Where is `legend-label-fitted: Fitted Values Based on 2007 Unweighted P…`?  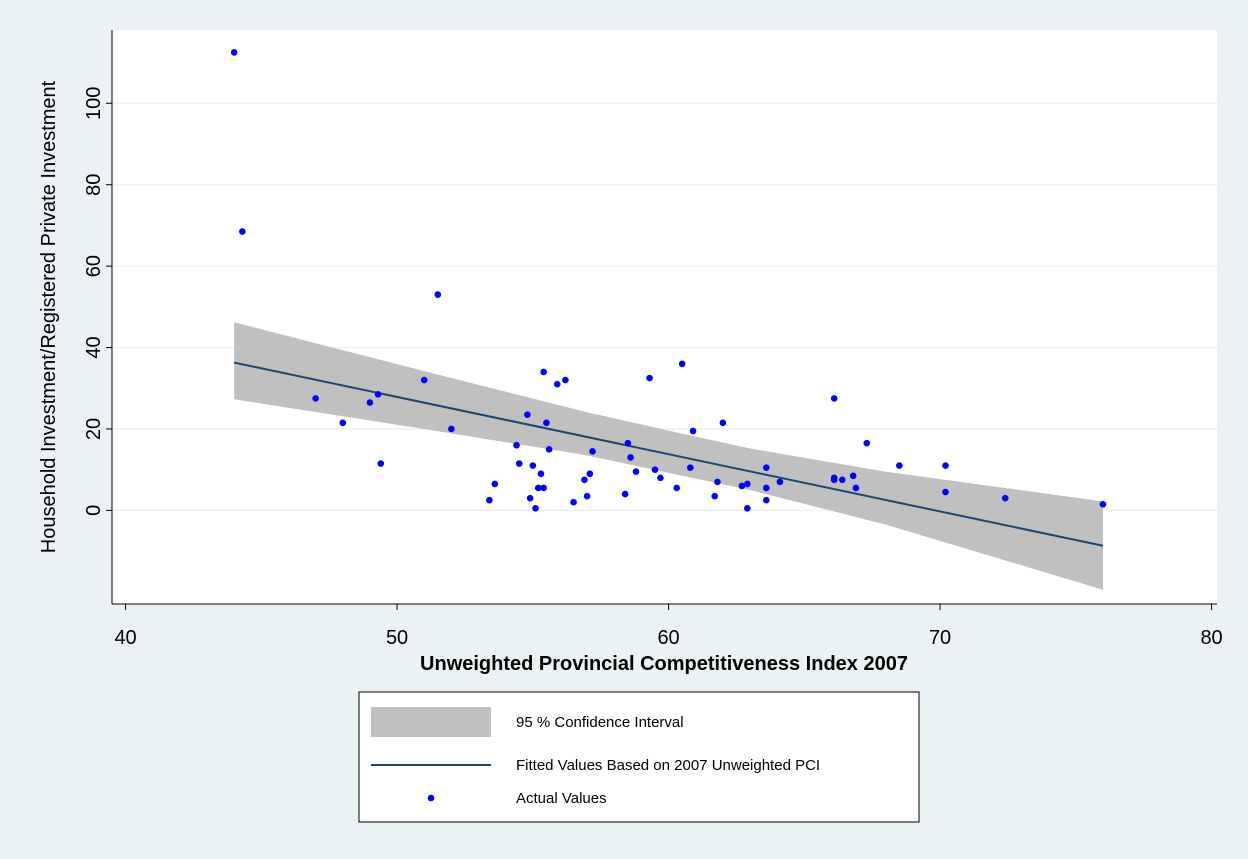
legend-label-fitted: Fitted Values Based on 2007 Unweighted P… is located at coordinates (668, 765).